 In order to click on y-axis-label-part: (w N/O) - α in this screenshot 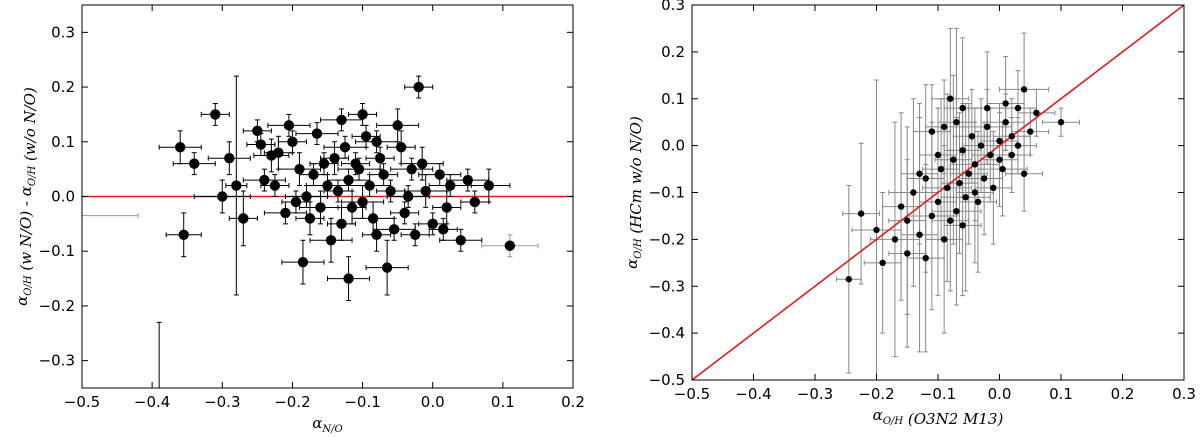, I will do `click(26, 230)`.